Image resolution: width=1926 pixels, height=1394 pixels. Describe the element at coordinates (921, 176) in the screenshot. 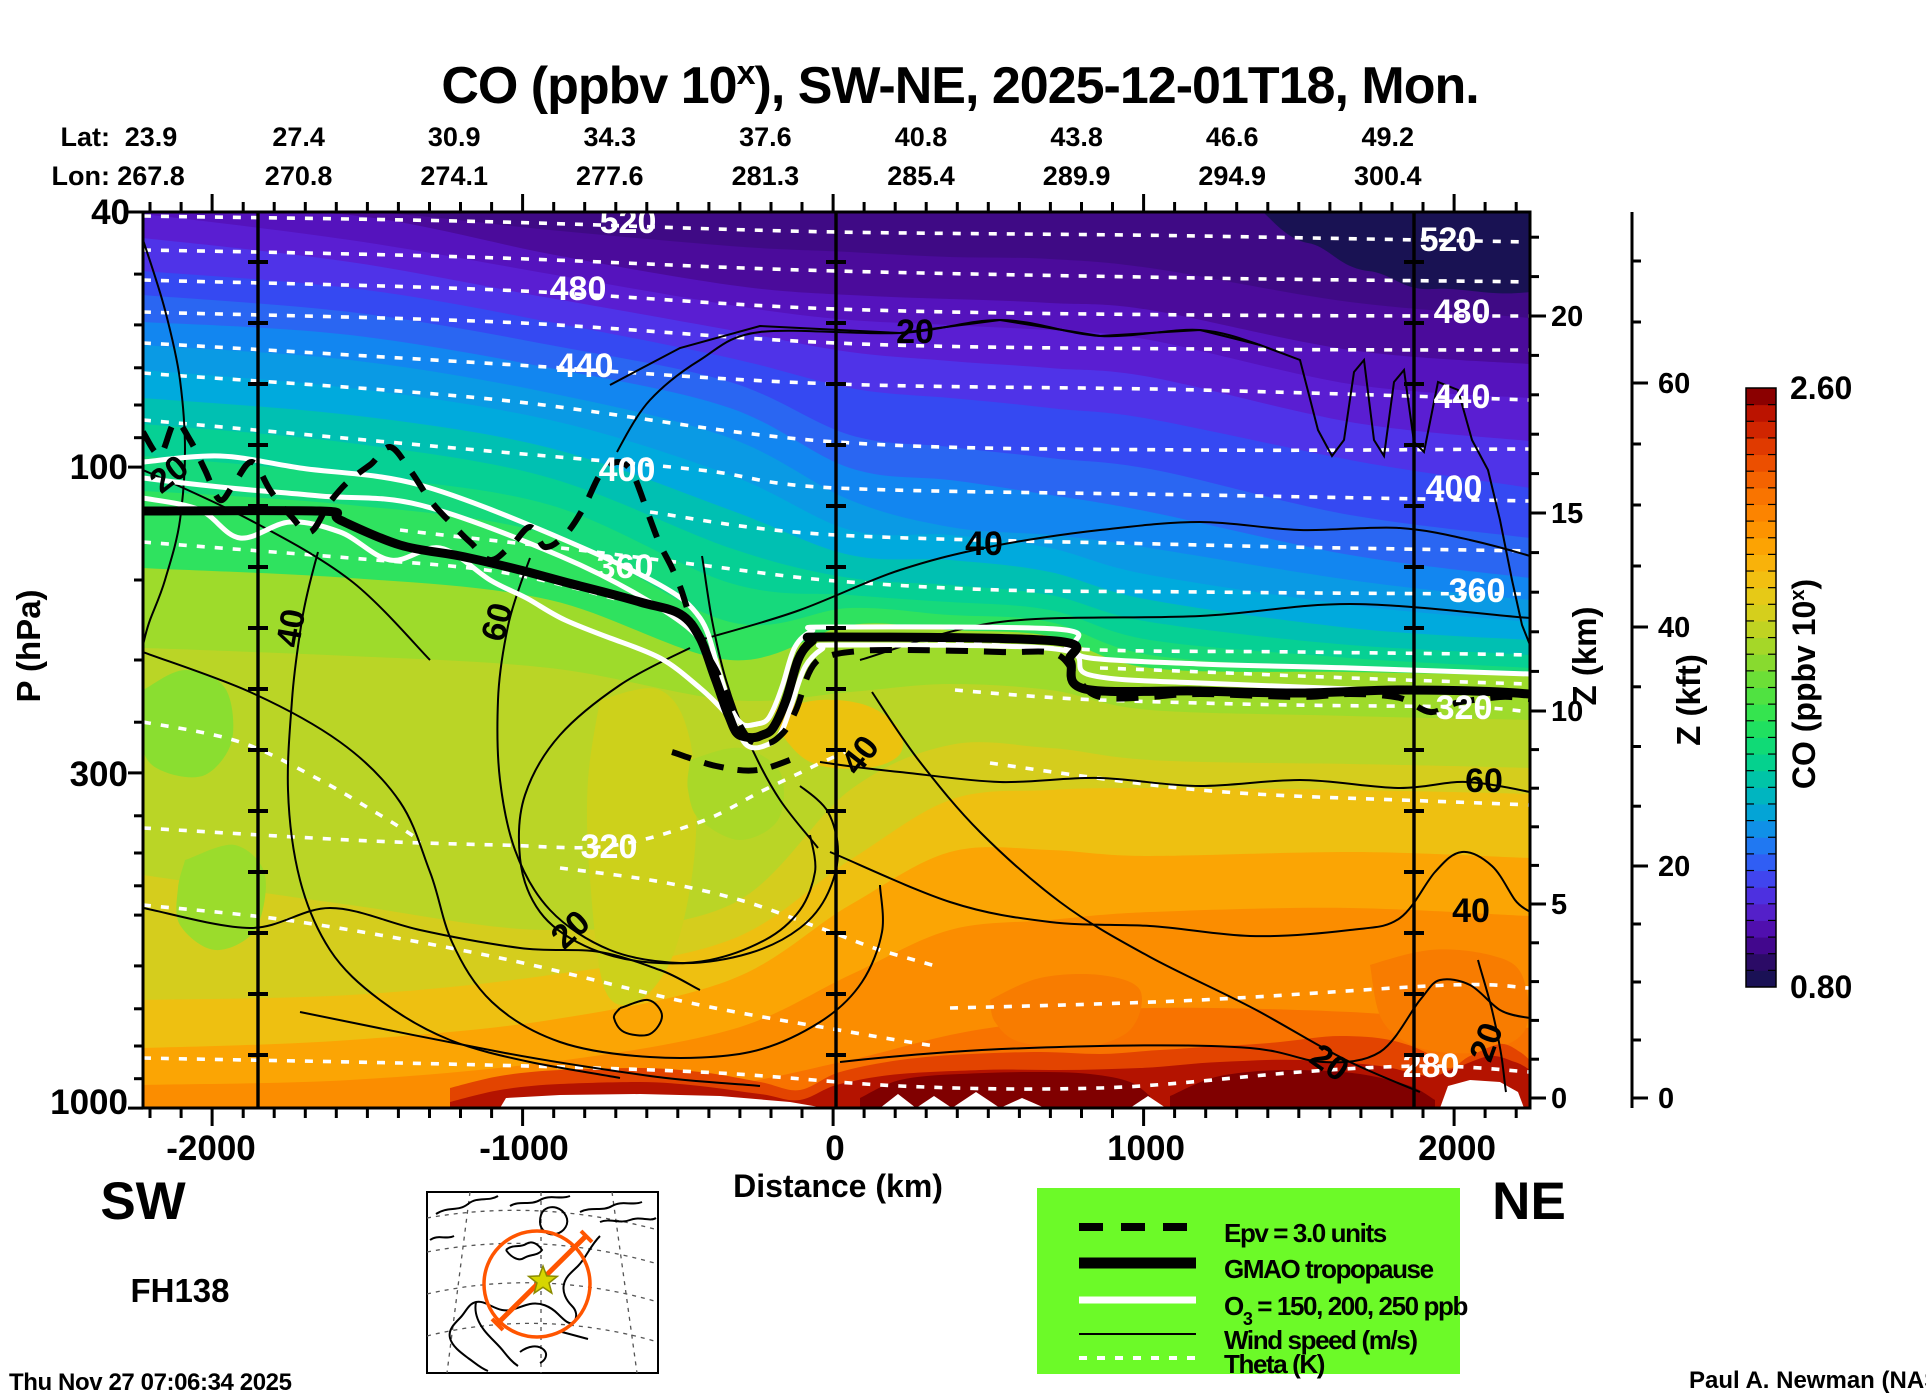

I see `svg-text: 285.4` at that location.